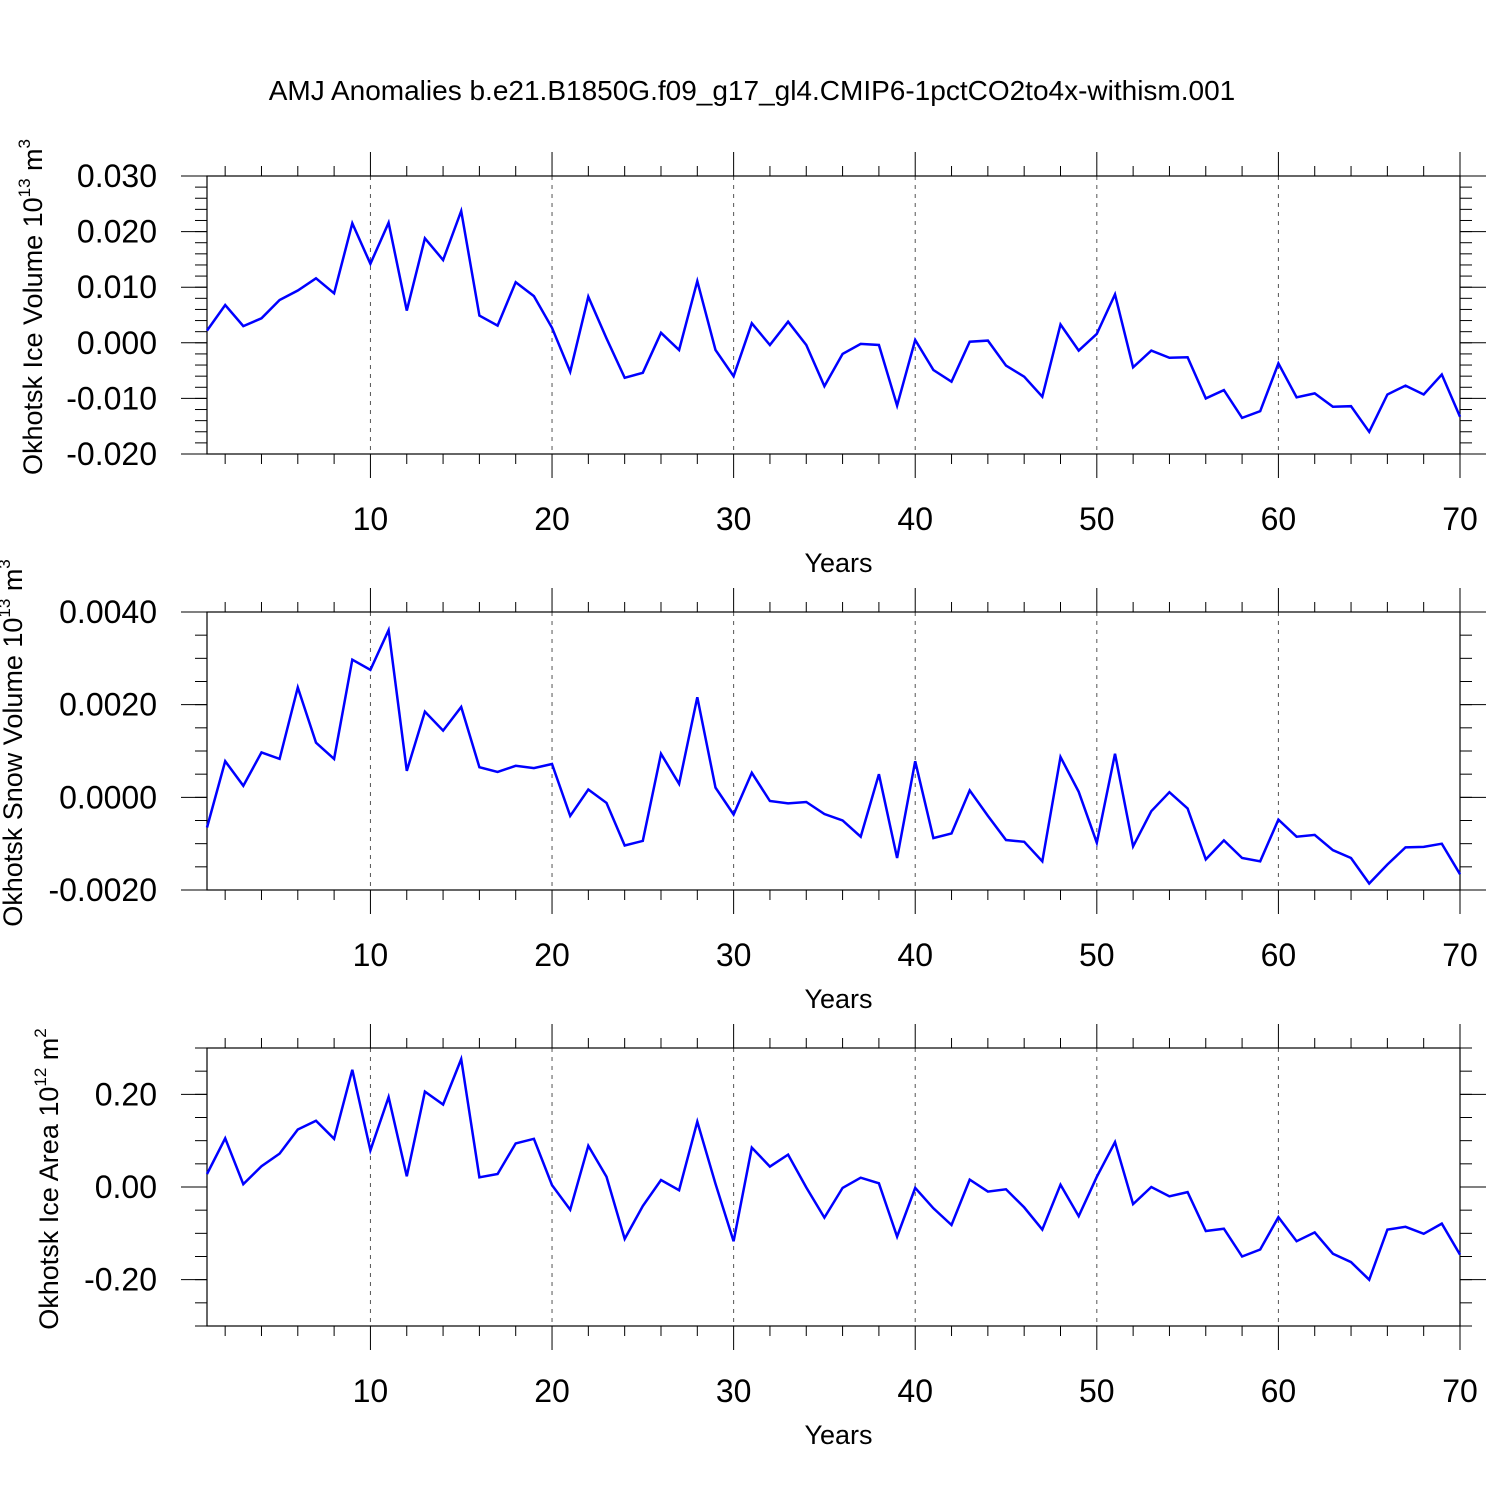  I want to click on ice-volume-x-tick-label: 60, so click(1279, 519).